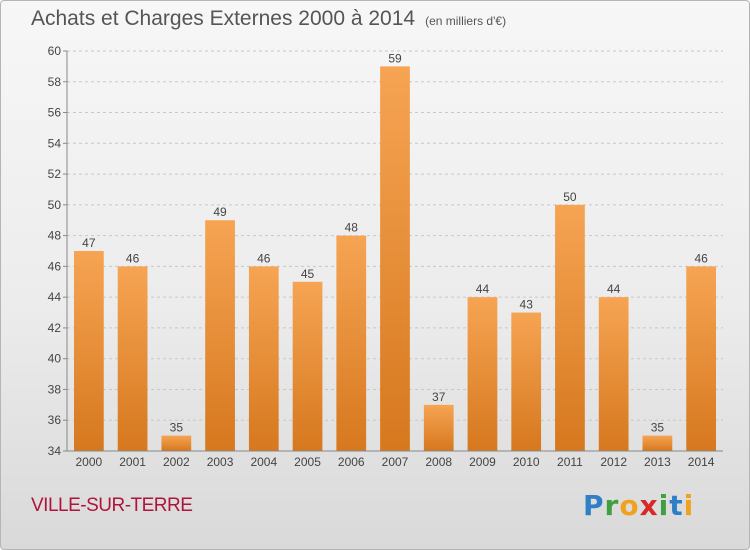 This screenshot has height=550, width=750. What do you see at coordinates (594, 505) in the screenshot?
I see `logo-letter: P` at bounding box center [594, 505].